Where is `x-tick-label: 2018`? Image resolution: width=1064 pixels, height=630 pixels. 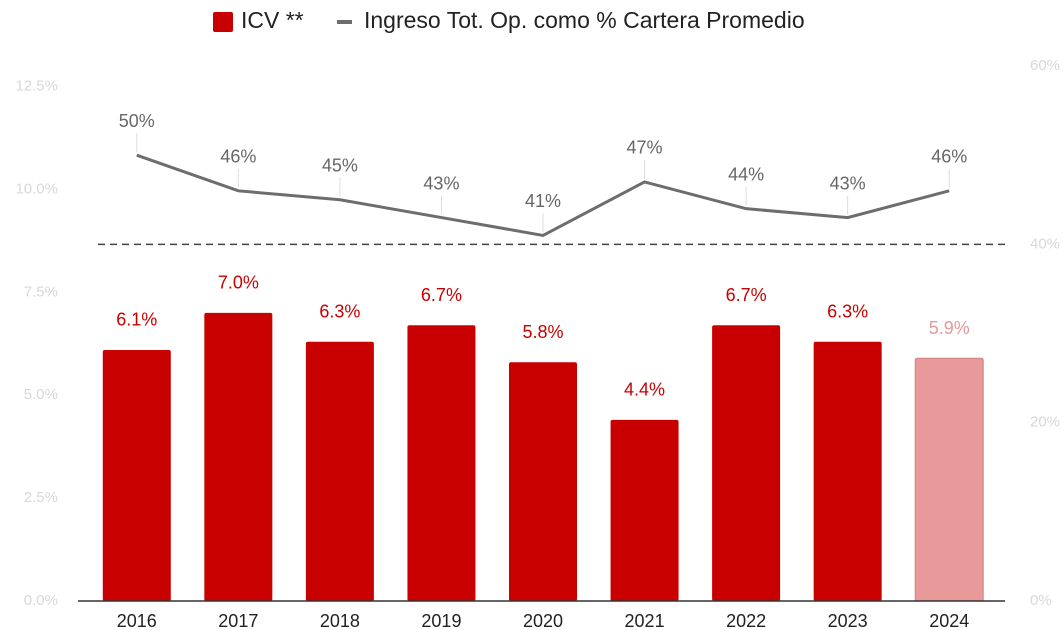
x-tick-label: 2018 is located at coordinates (340, 620).